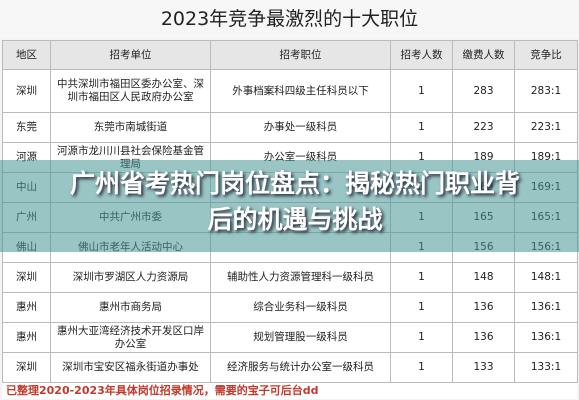 This screenshot has height=400, width=579. I want to click on table-row: 惠州 惠州市商务局 综合业务科一级科员 1 136 136:1, so click(290, 307).